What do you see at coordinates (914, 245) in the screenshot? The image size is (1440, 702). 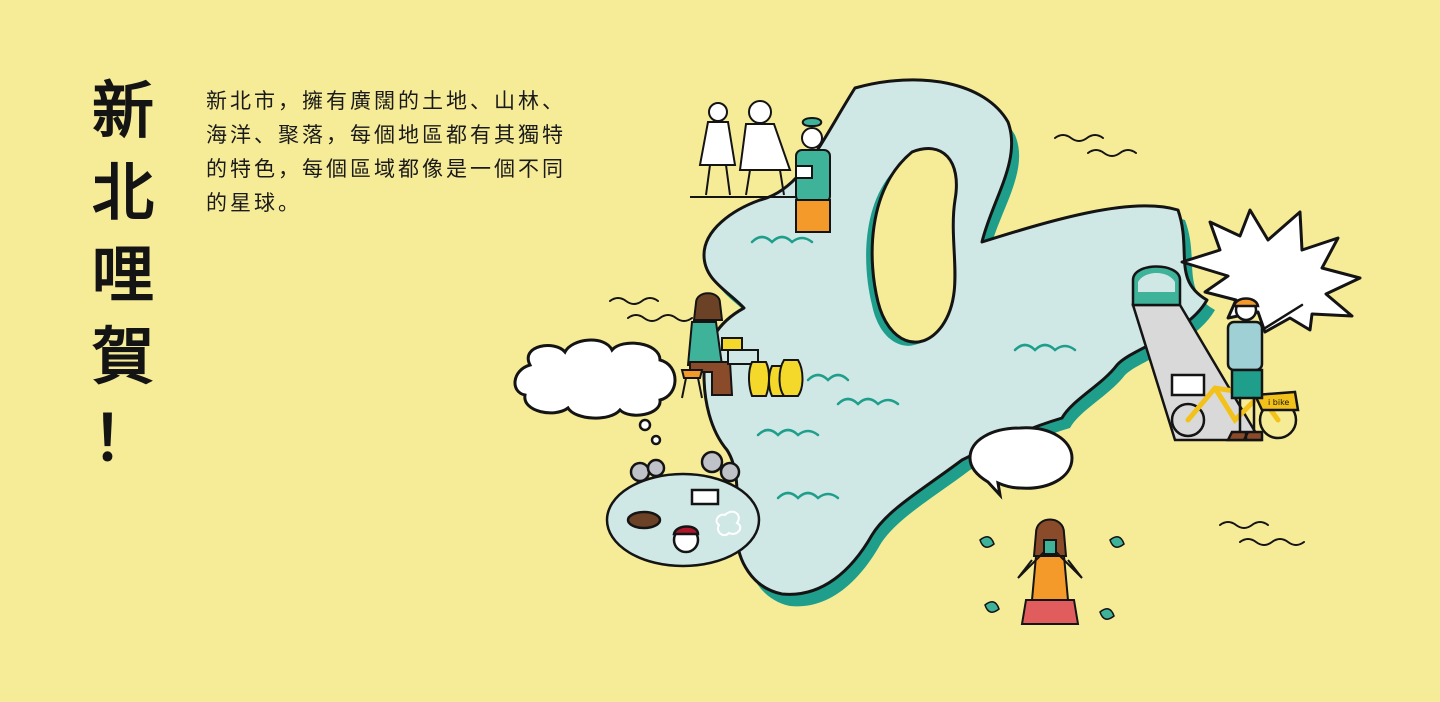 I see `map-inner-area` at bounding box center [914, 245].